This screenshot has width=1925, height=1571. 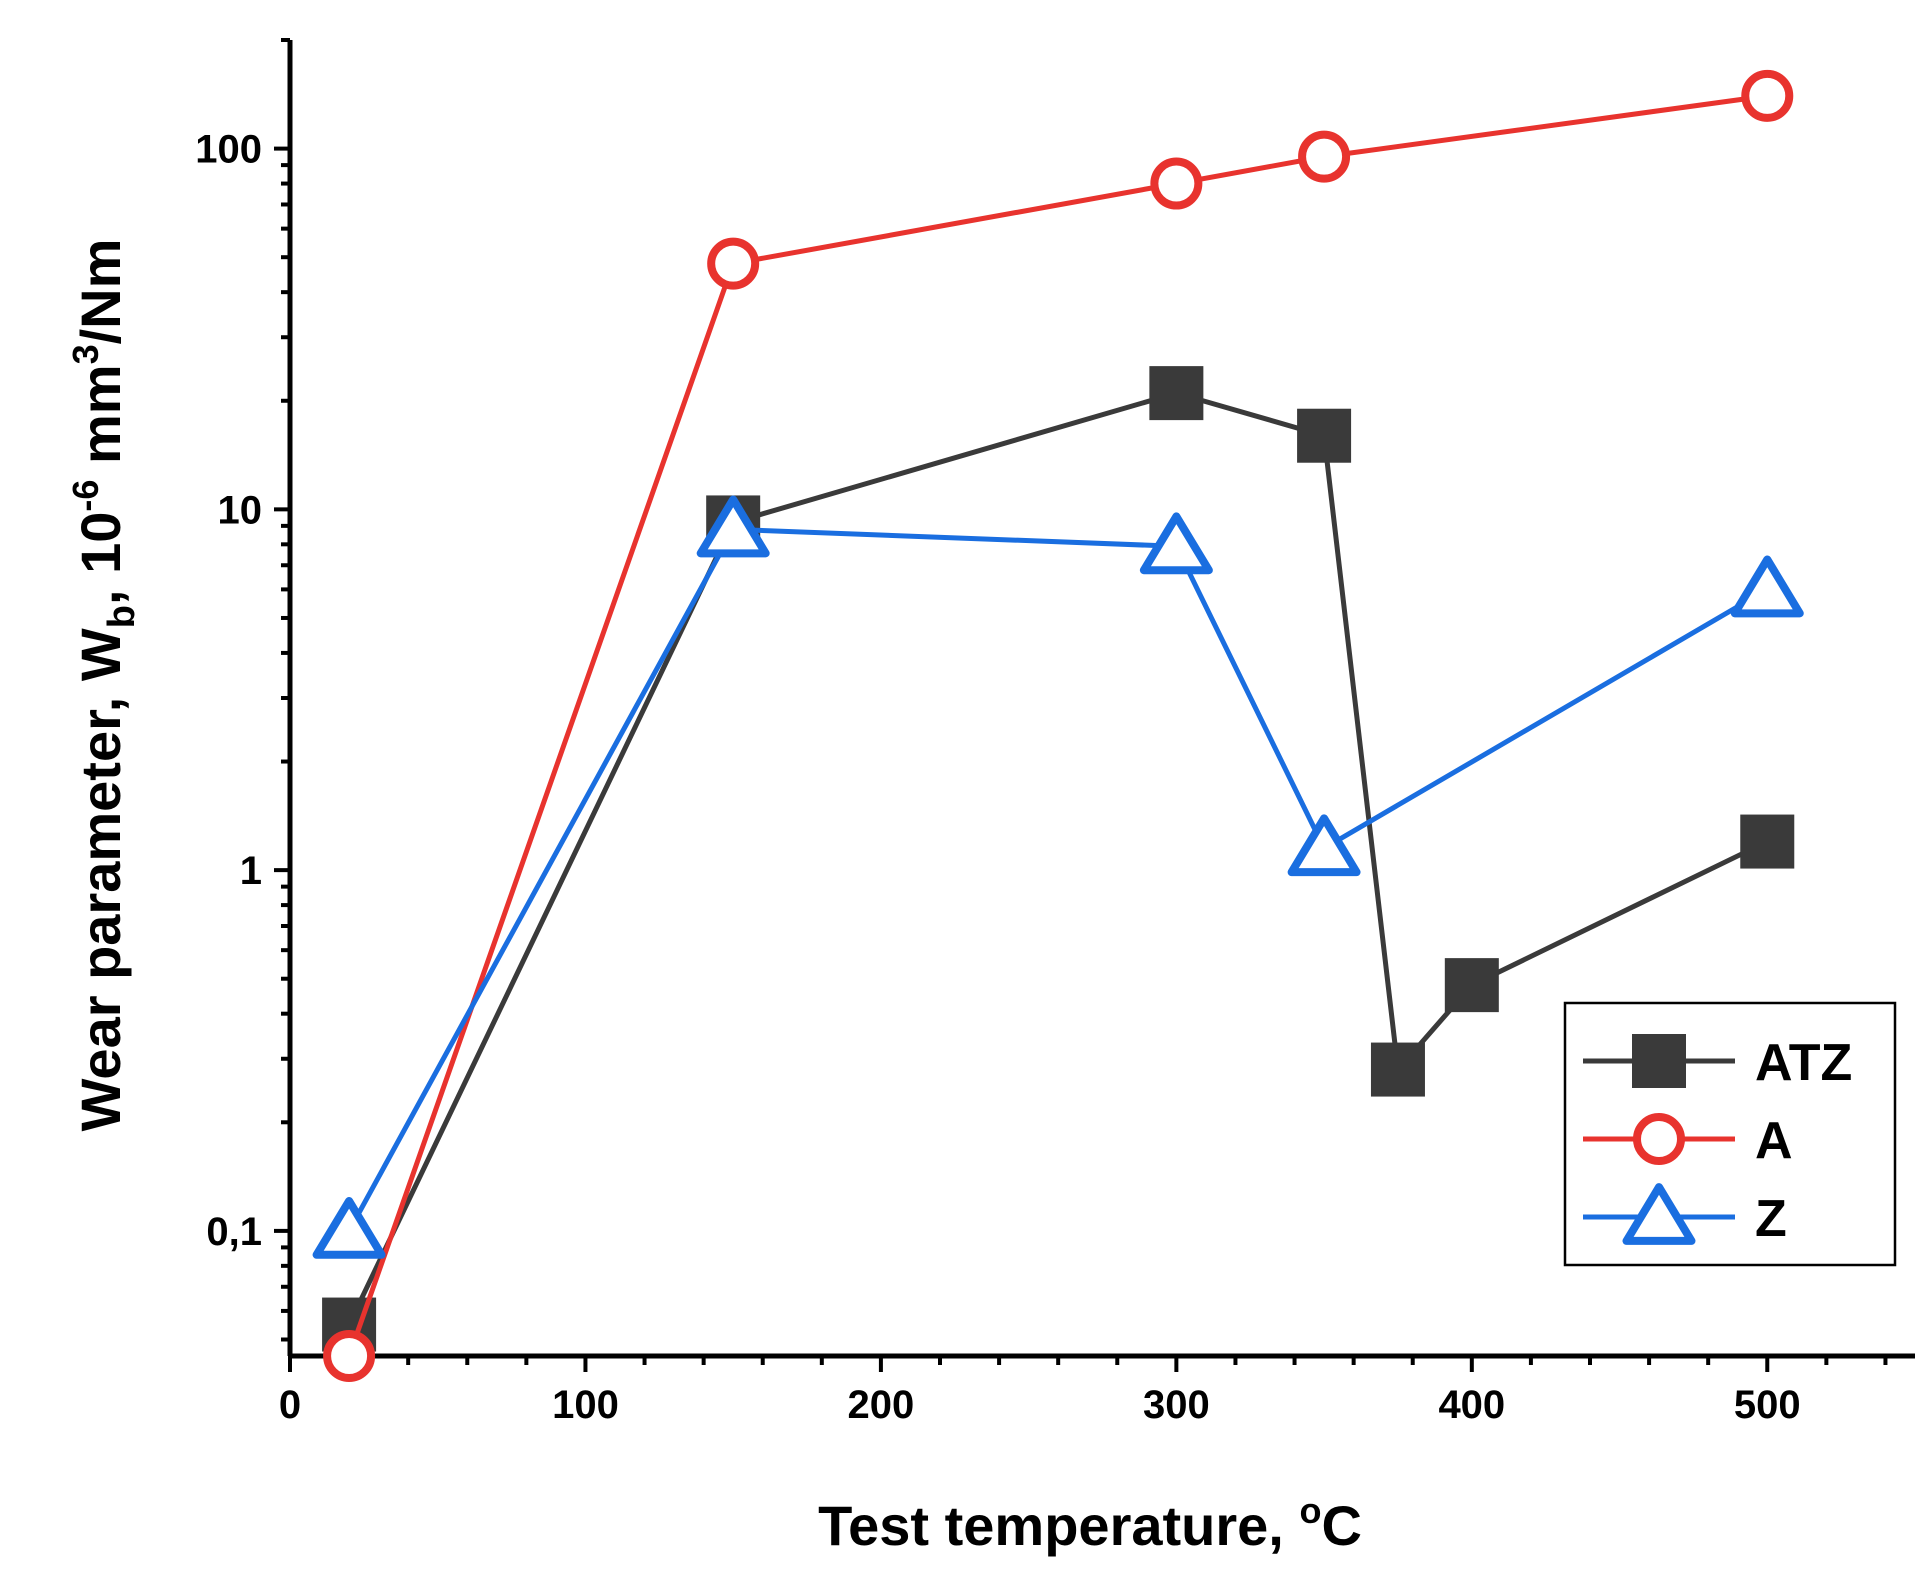 What do you see at coordinates (85, 496) in the screenshot?
I see `y-axis-title-superscript-1: -6` at bounding box center [85, 496].